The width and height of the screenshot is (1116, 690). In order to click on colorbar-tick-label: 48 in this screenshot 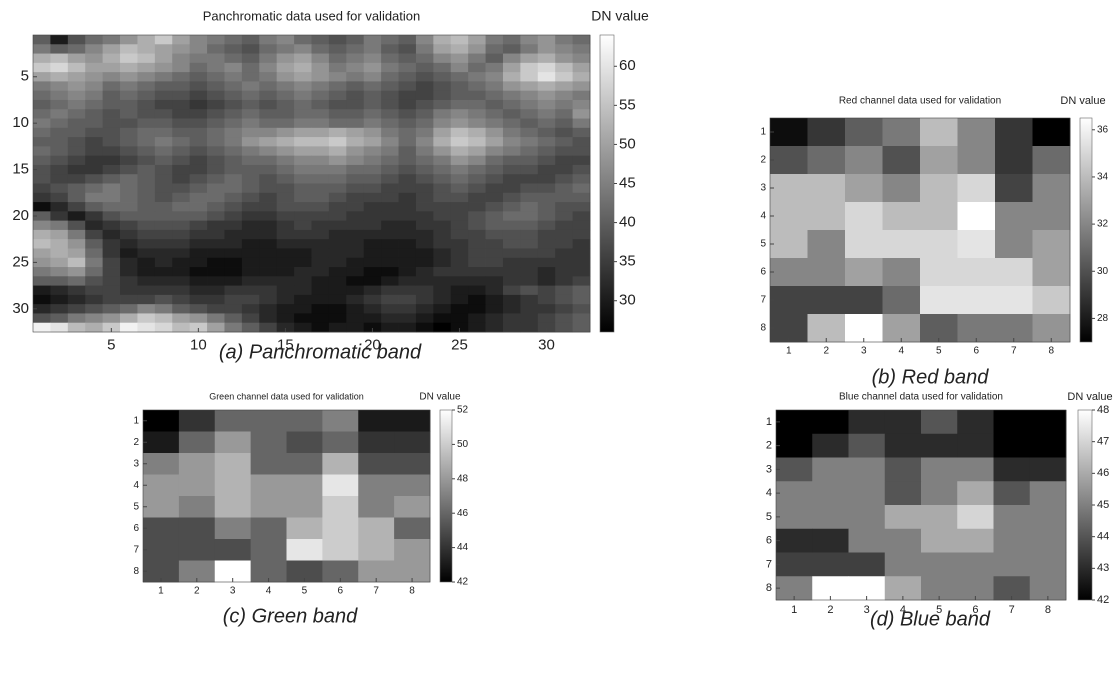, I will do `click(1103, 410)`.